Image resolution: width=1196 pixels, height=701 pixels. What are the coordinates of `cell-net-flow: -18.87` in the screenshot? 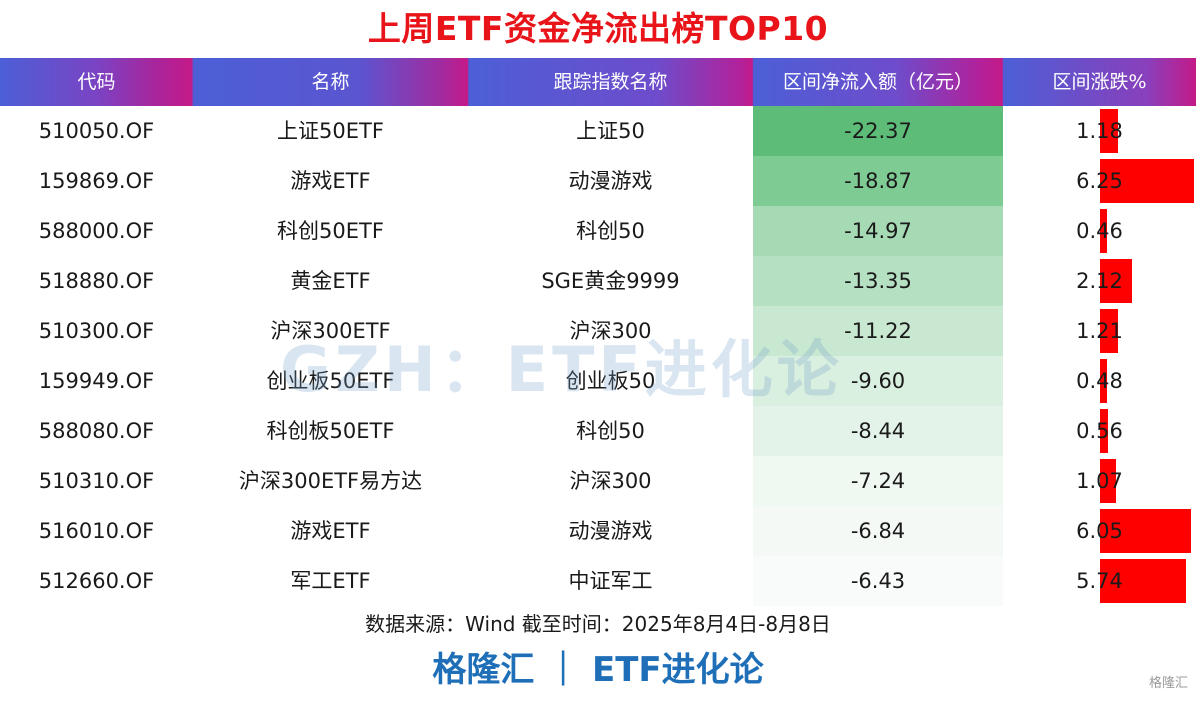 It's located at (878, 181).